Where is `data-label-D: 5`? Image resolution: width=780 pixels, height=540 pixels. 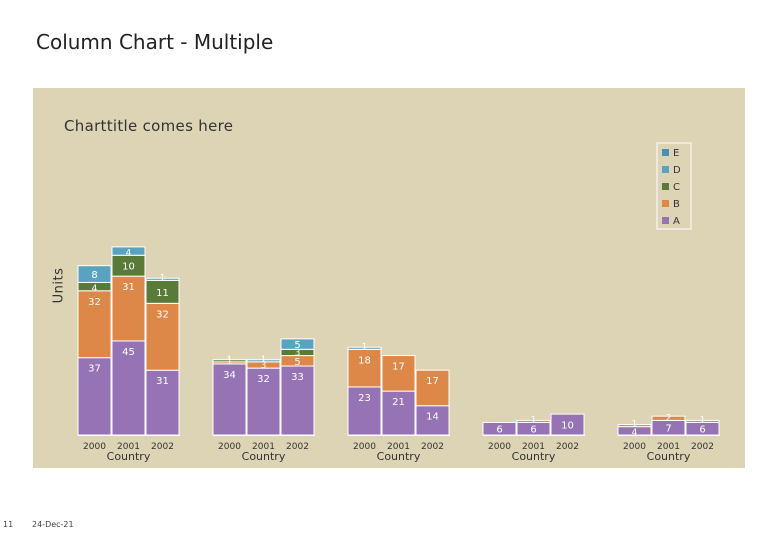
data-label-D: 5 is located at coordinates (297, 345).